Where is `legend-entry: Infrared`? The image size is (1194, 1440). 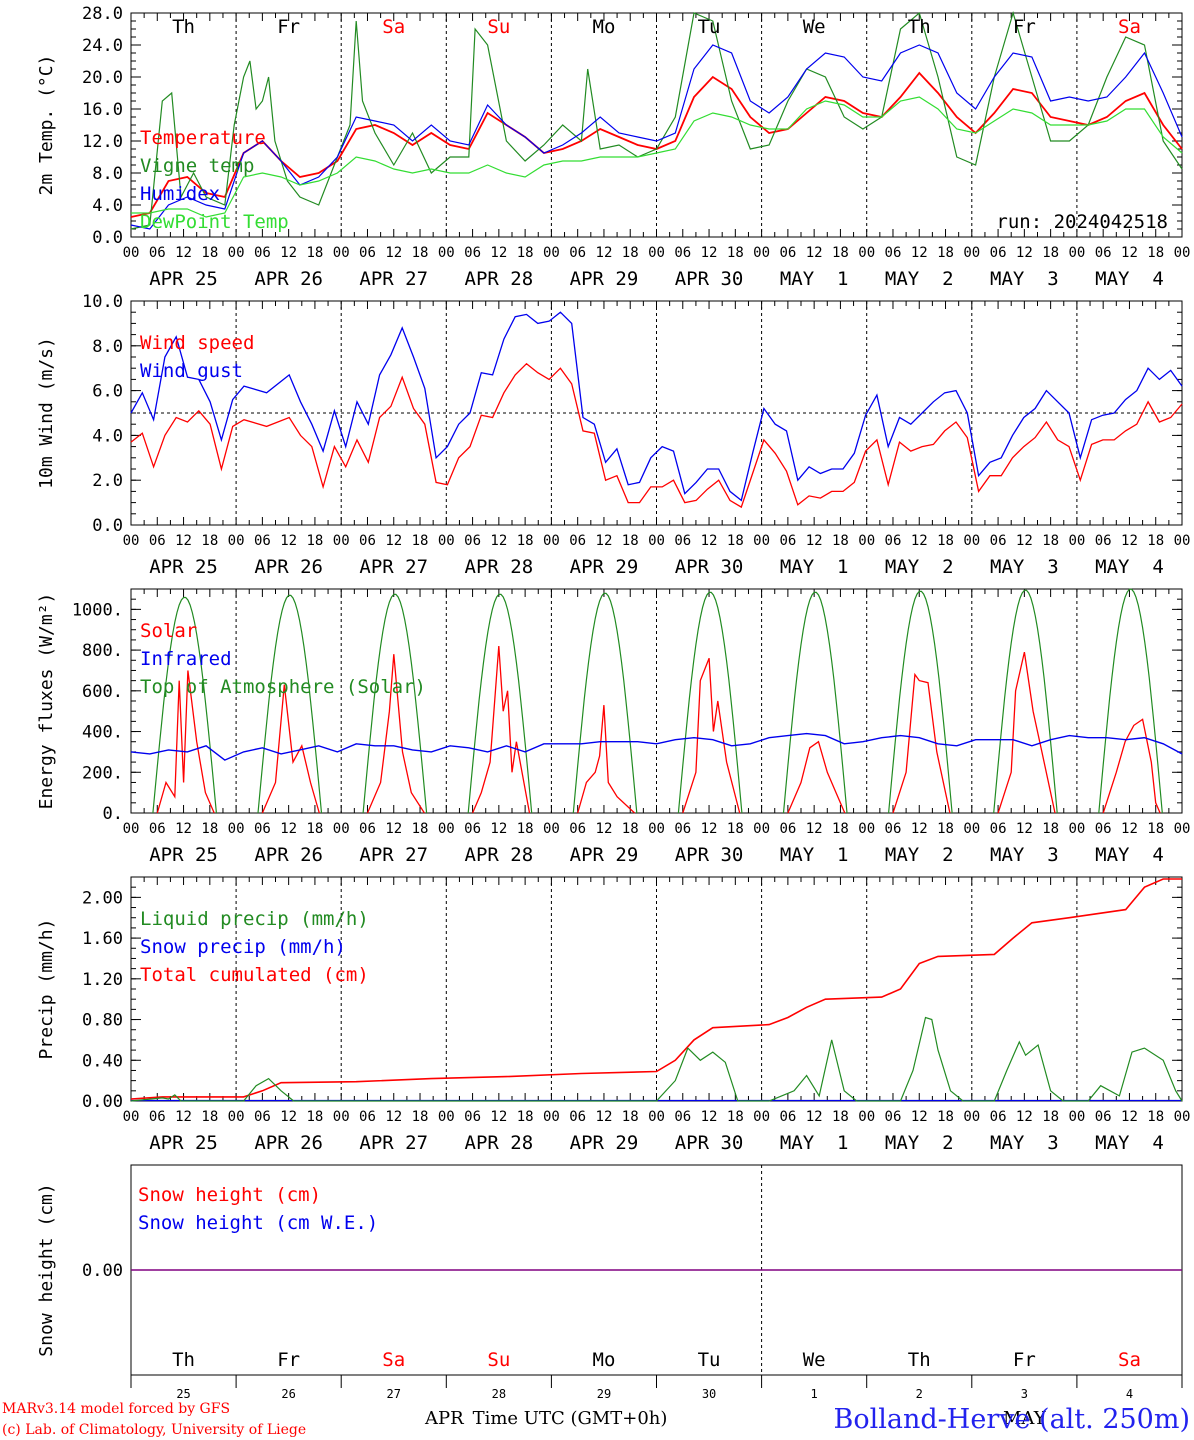 legend-entry: Infrared is located at coordinates (186, 659).